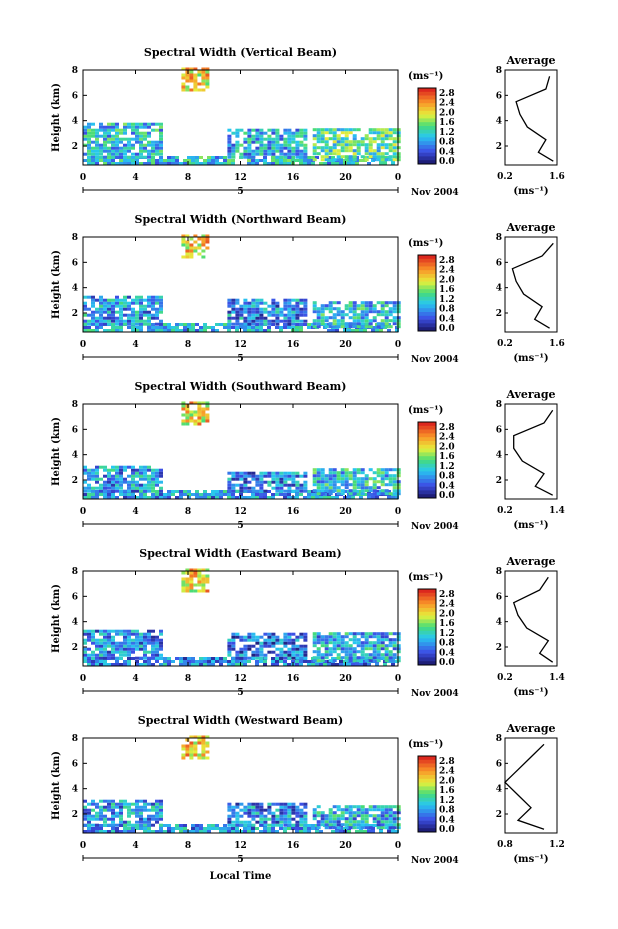 Image resolution: width=618 pixels, height=929 pixels. What do you see at coordinates (447, 113) in the screenshot?
I see `colorbar-tick-label: 2.0` at bounding box center [447, 113].